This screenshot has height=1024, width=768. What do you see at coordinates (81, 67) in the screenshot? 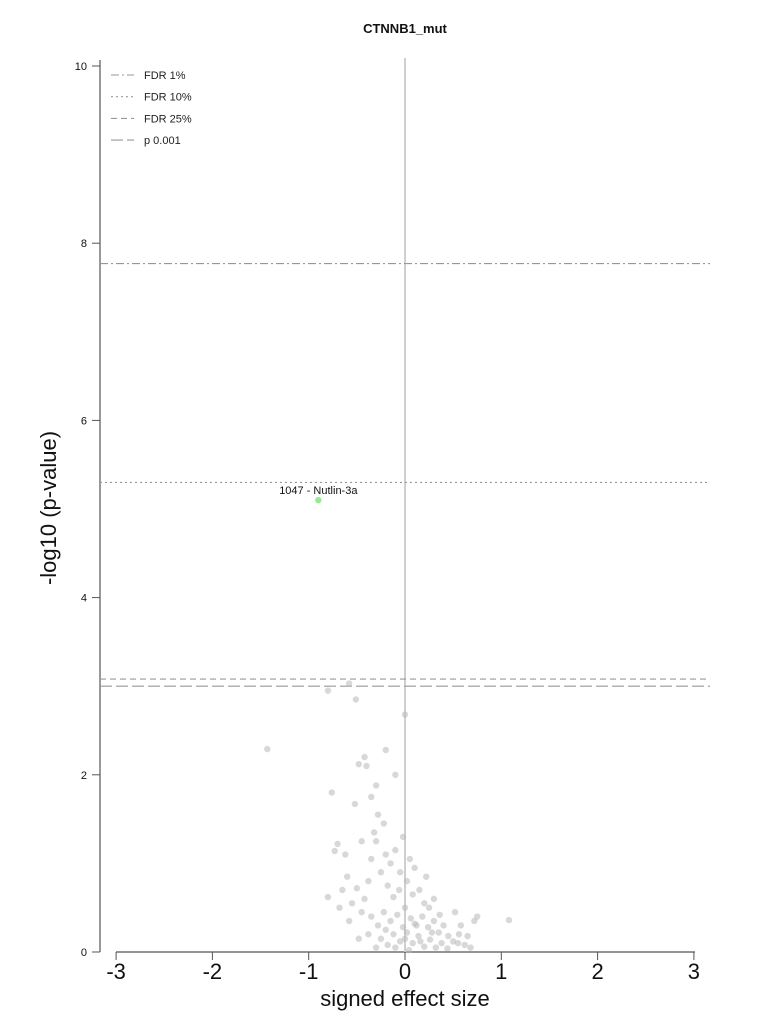
I see `y-tick-label: 10` at bounding box center [81, 67].